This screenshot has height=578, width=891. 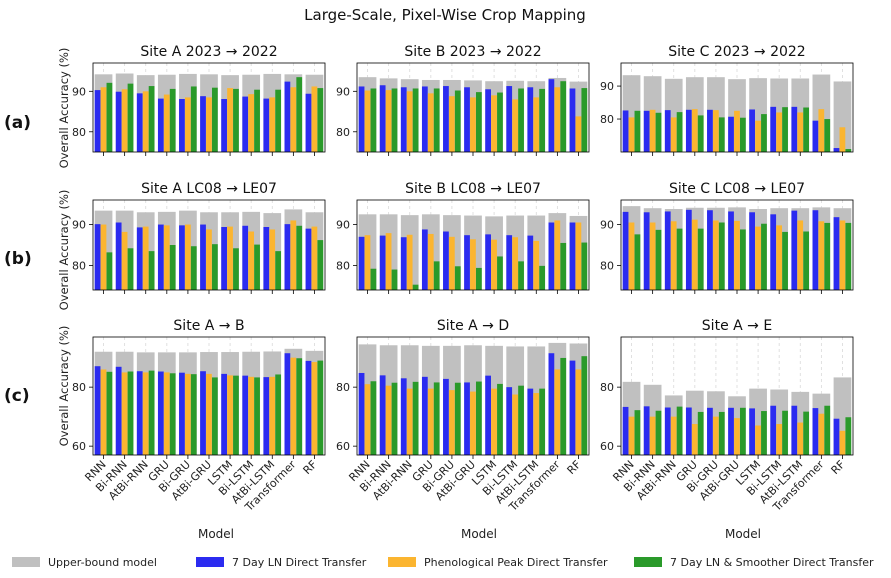 What do you see at coordinates (445, 15) in the screenshot?
I see `figure-title: Large-Scale, Pixel-Wise Crop Mapping` at bounding box center [445, 15].